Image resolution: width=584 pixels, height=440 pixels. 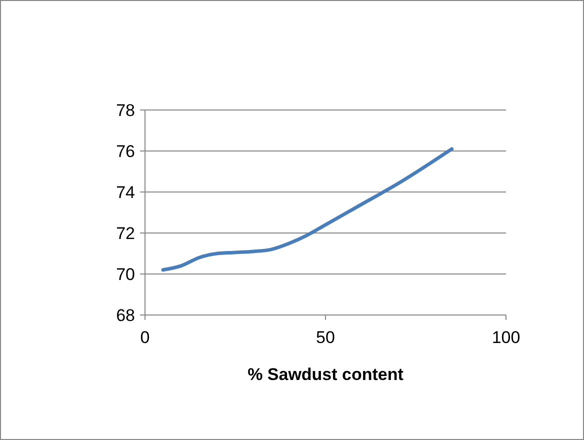 What do you see at coordinates (125, 151) in the screenshot?
I see `y-tick-label: 76` at bounding box center [125, 151].